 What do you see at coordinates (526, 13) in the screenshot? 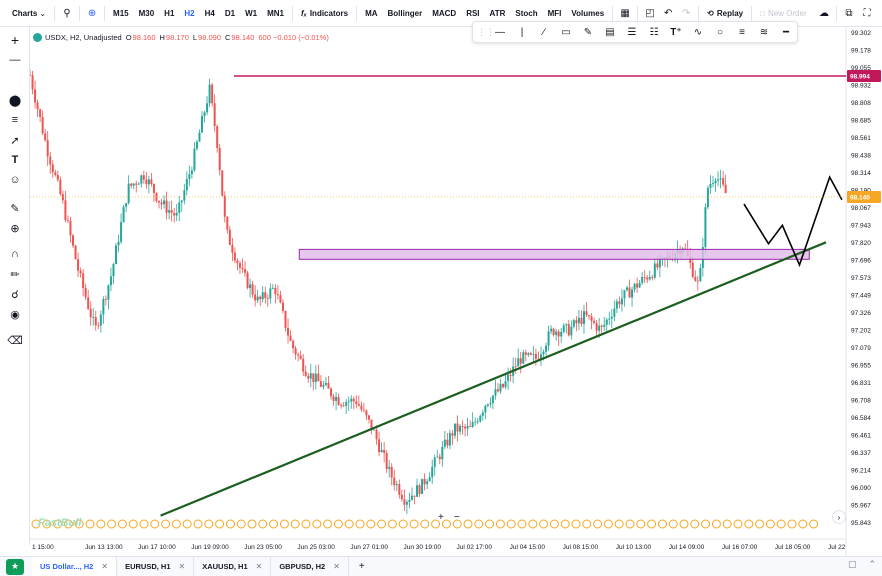
I see `indicator-stoch: Stoch` at bounding box center [526, 13].